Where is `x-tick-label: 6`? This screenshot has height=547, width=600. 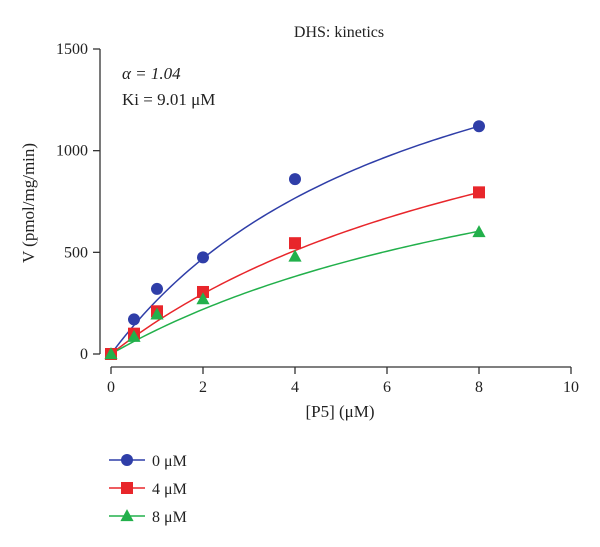
x-tick-label: 6 is located at coordinates (387, 387).